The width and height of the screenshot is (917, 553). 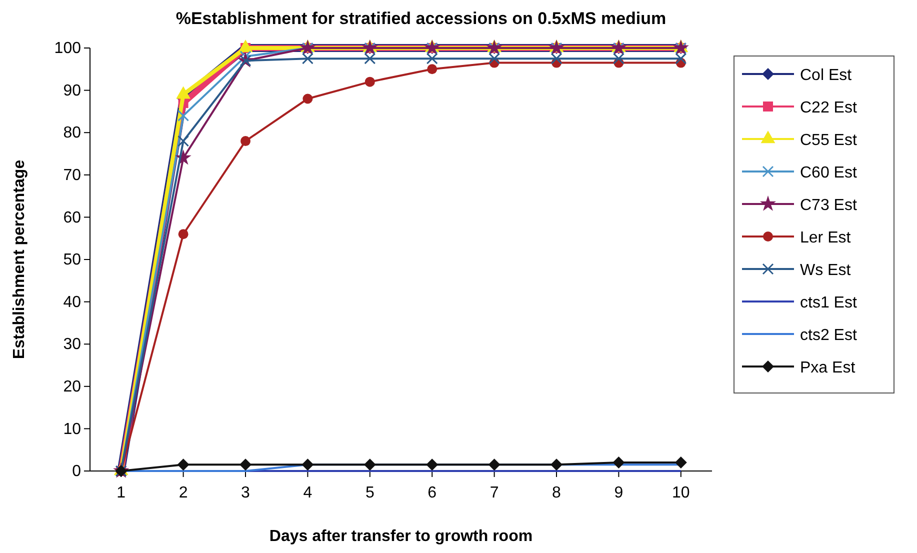 I want to click on y-tick-label: 30, so click(x=72, y=345).